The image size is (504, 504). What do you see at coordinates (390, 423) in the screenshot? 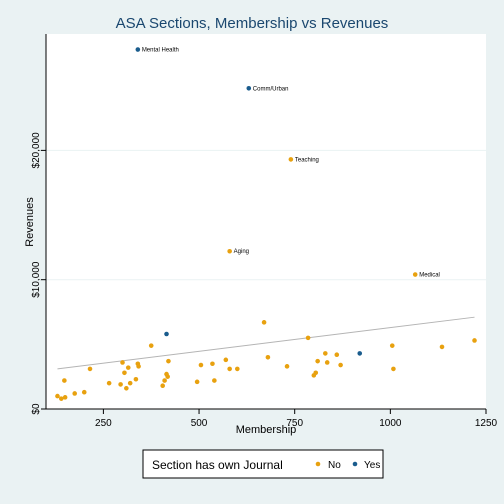
I see `x-tick-label-3: 1000` at bounding box center [390, 423].